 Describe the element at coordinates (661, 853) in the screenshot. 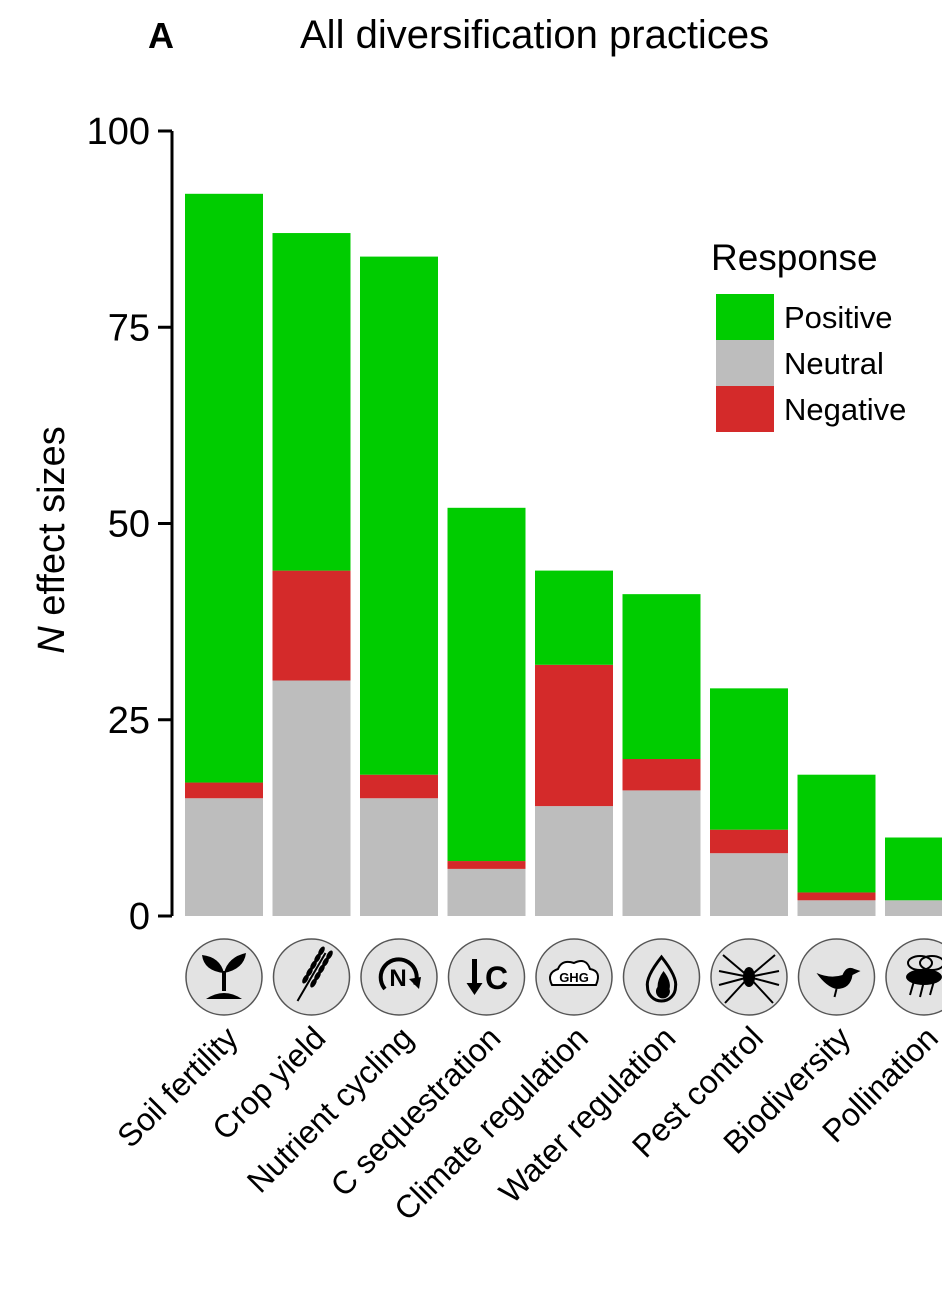

I see `bar-segment-neutral: Water regulation — Neutral: 16` at that location.